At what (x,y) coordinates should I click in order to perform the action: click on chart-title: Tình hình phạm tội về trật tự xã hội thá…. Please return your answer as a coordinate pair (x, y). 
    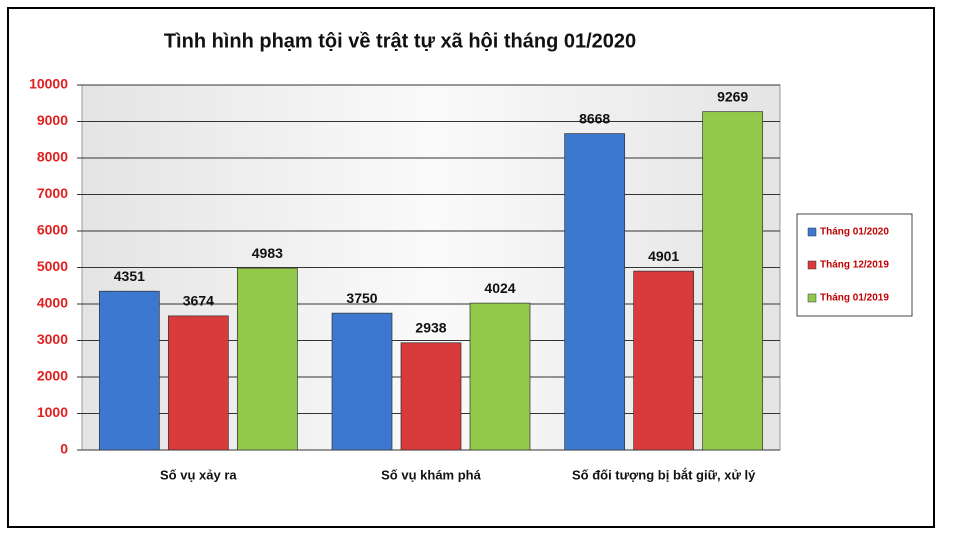
    Looking at the image, I should click on (400, 41).